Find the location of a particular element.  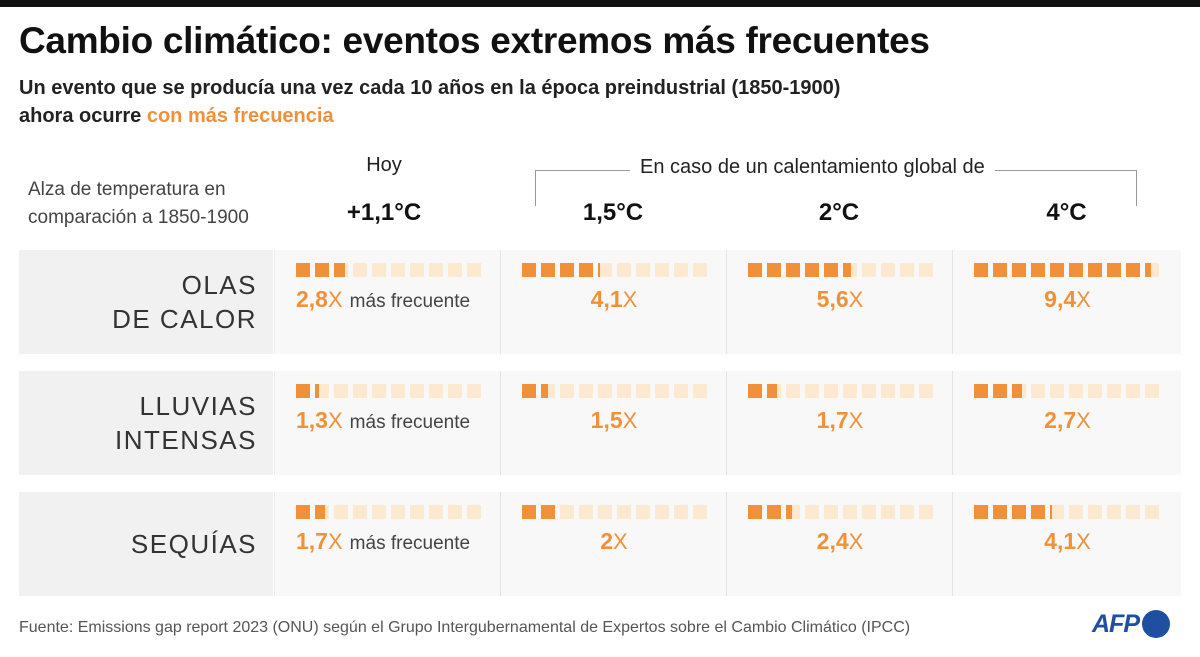

row-label: SEQUÍAS is located at coordinates (146, 544).